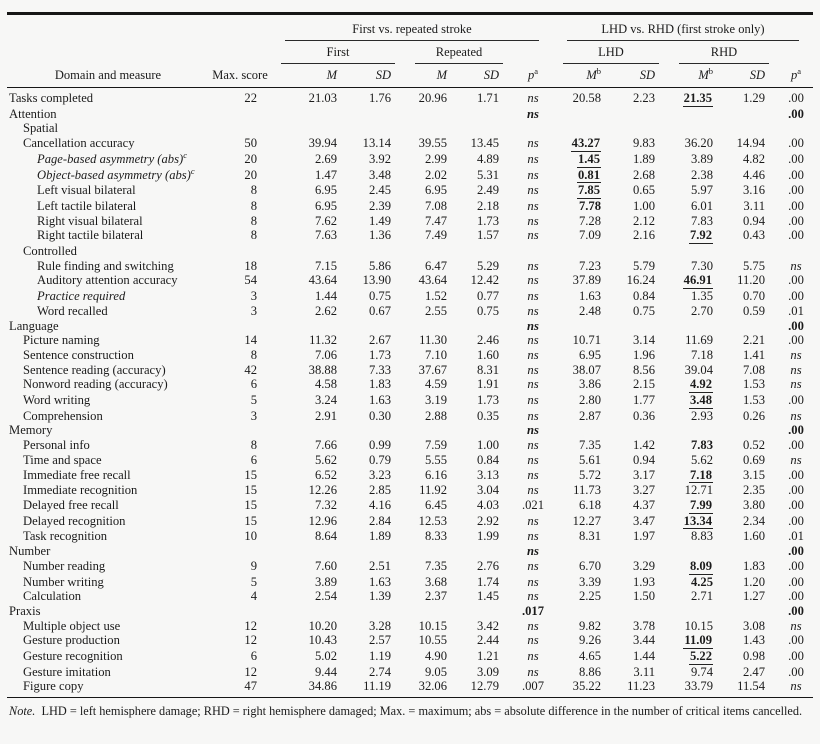  I want to click on measure-label: Sentence reading (accuracy), so click(94, 369).